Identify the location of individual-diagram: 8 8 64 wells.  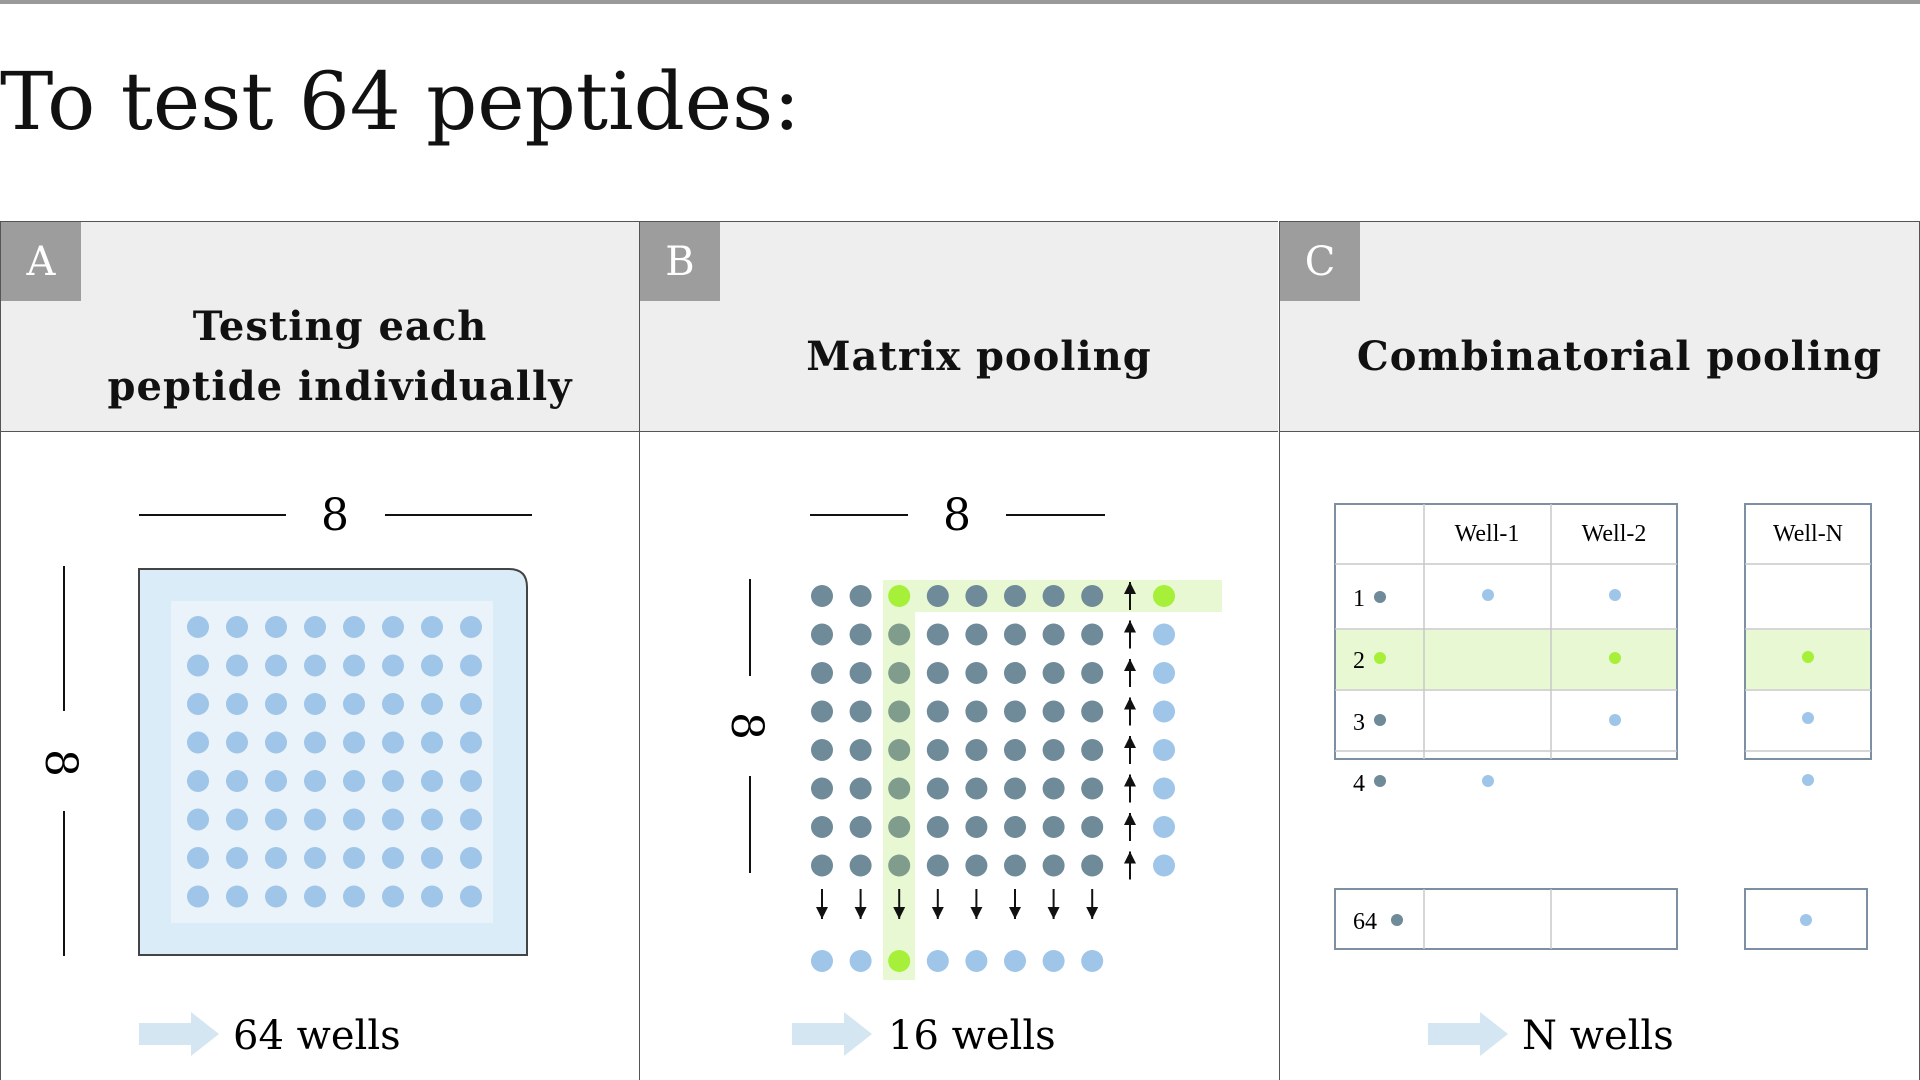
(283, 774).